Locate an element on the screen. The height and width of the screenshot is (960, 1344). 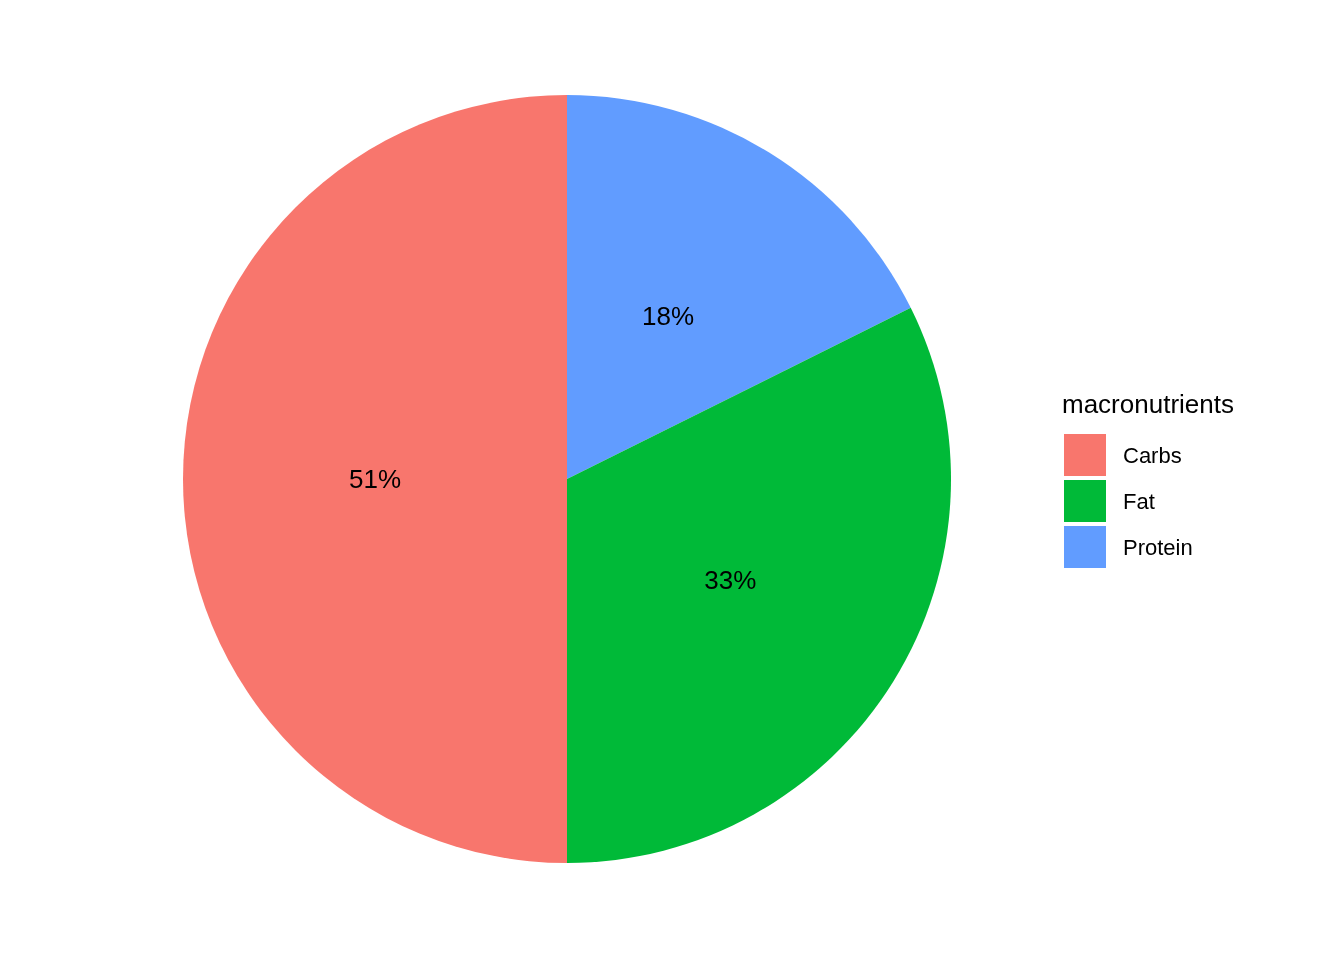
legend-label: Carbs is located at coordinates (1152, 455).